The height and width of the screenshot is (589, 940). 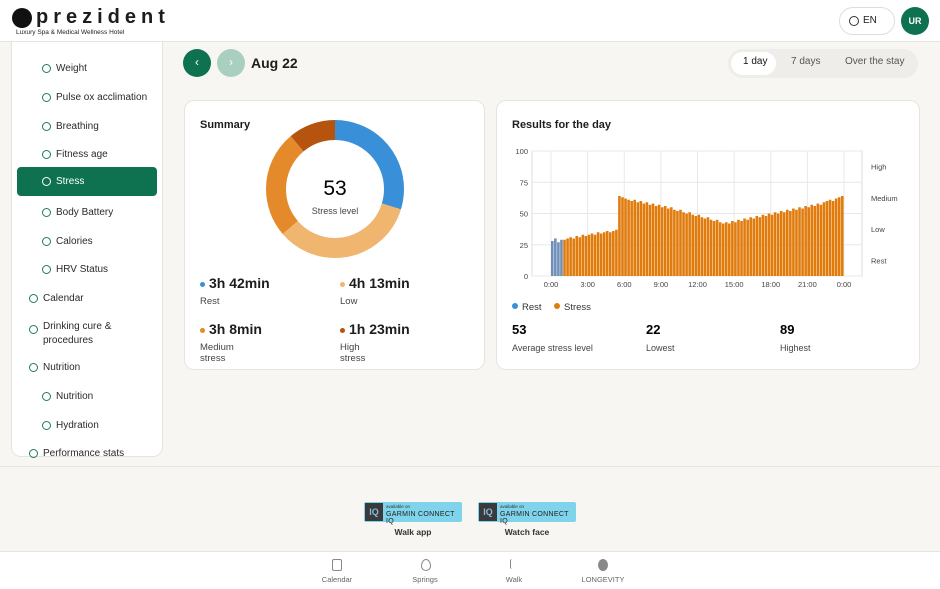 I want to click on nav-item: Walk, so click(x=514, y=579).